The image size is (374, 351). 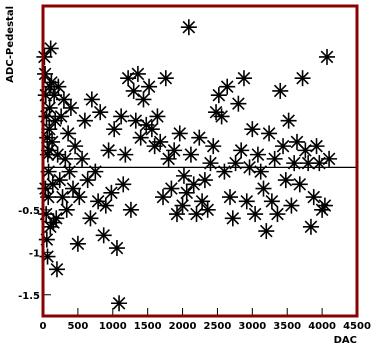 I want to click on x-tick-label: 0, so click(x=43, y=326).